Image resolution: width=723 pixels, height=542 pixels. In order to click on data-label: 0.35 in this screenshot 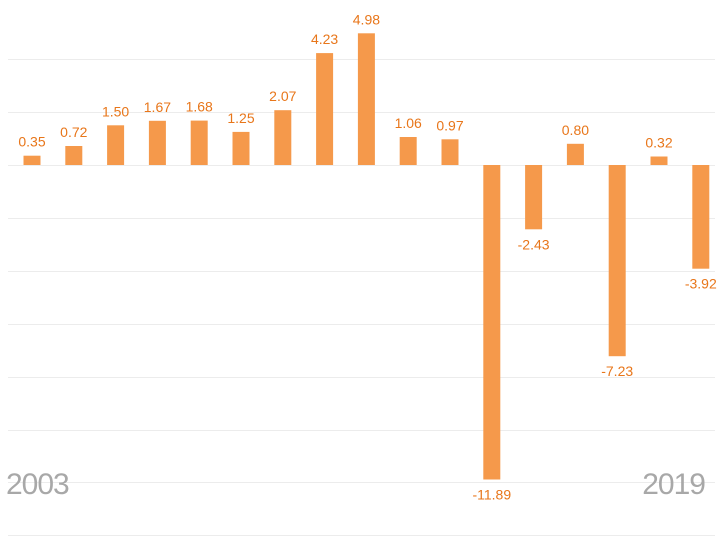, I will do `click(31, 142)`.